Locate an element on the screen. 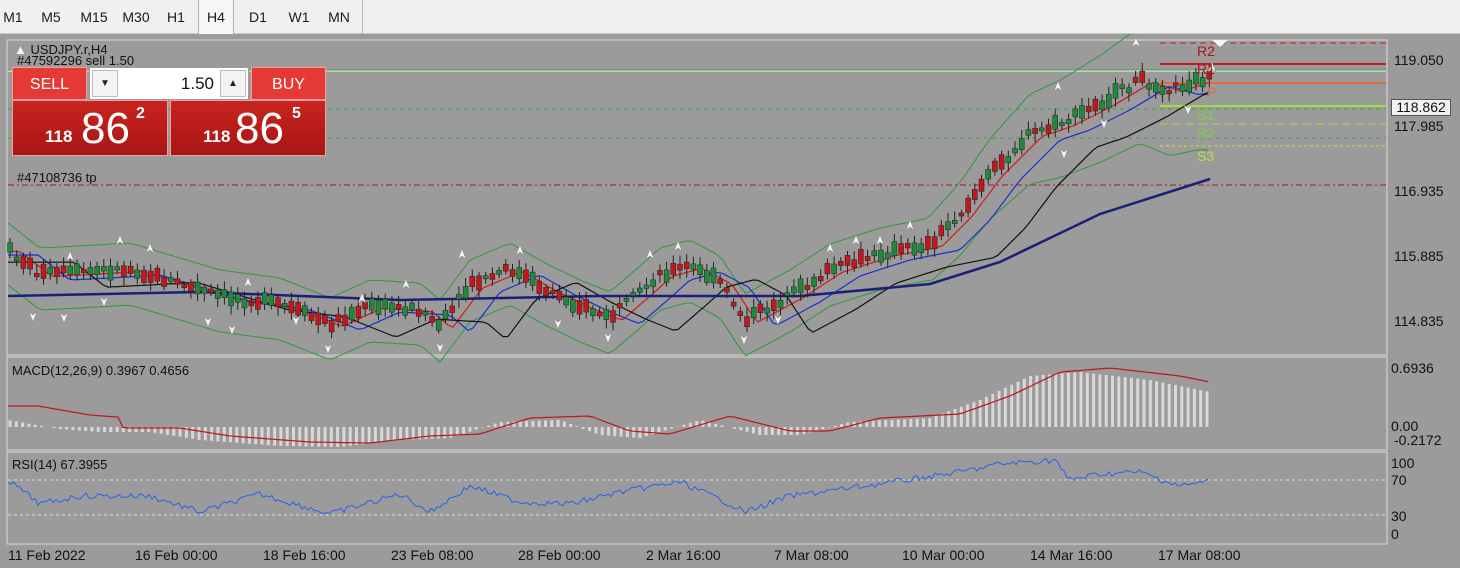  timeframe-h1: H1 is located at coordinates (176, 17).